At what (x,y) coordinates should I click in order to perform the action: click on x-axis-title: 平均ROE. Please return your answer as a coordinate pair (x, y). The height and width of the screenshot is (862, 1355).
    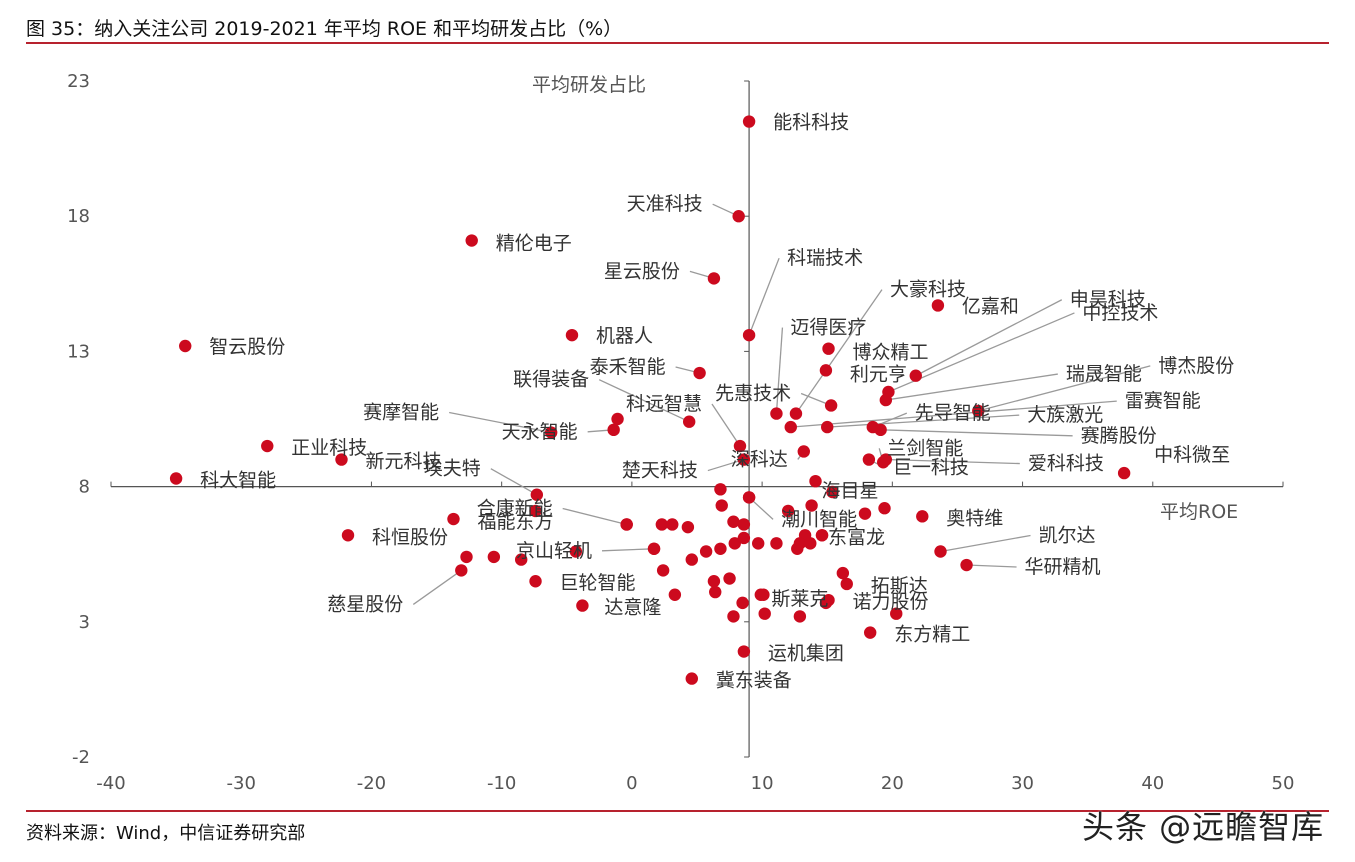
    Looking at the image, I should click on (1199, 512).